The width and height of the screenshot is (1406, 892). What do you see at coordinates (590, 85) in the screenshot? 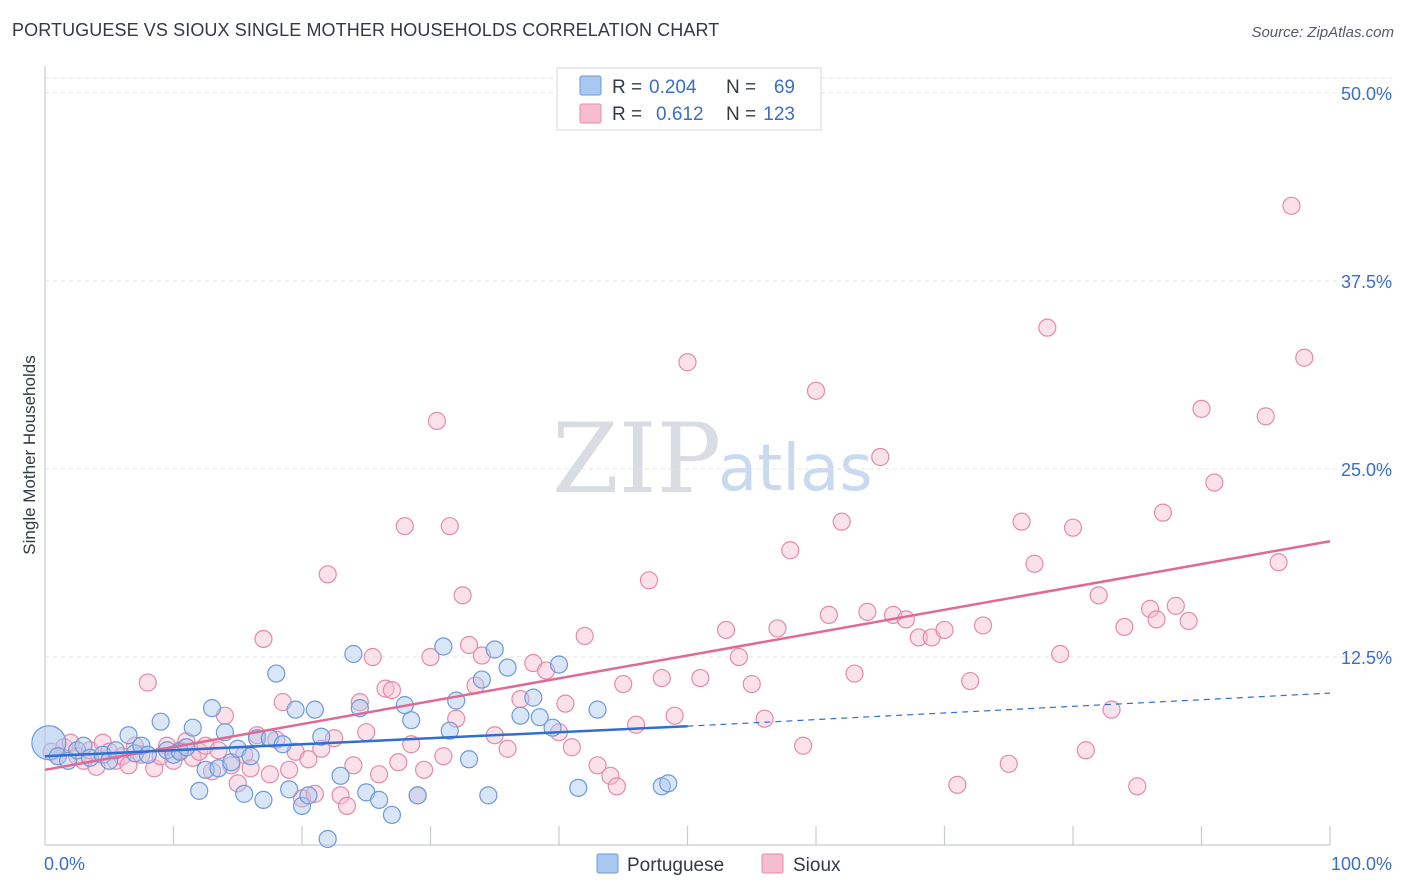
I see `stats-swatch-portuguese` at bounding box center [590, 85].